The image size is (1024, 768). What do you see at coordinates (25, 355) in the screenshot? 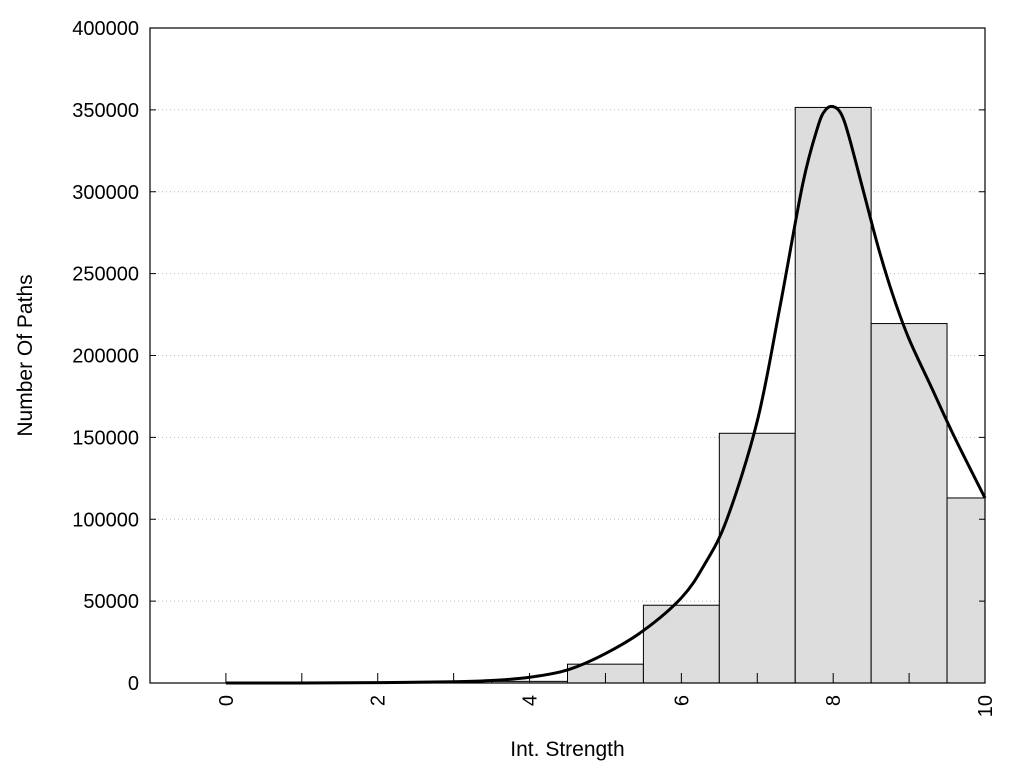
I see `y-axis-title: Number Of Paths` at bounding box center [25, 355].